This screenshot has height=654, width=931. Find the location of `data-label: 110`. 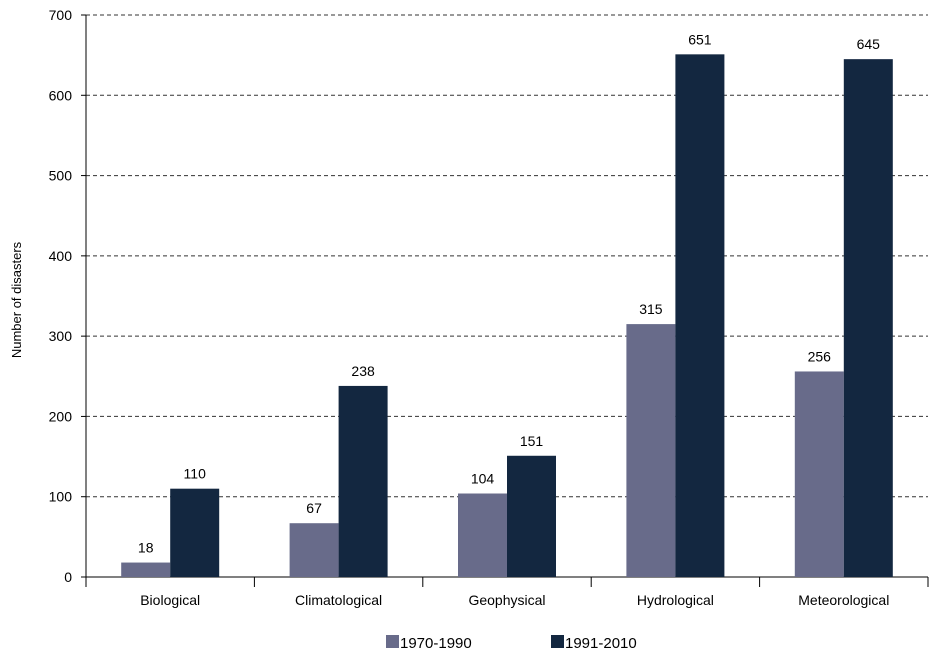

data-label: 110 is located at coordinates (195, 474).